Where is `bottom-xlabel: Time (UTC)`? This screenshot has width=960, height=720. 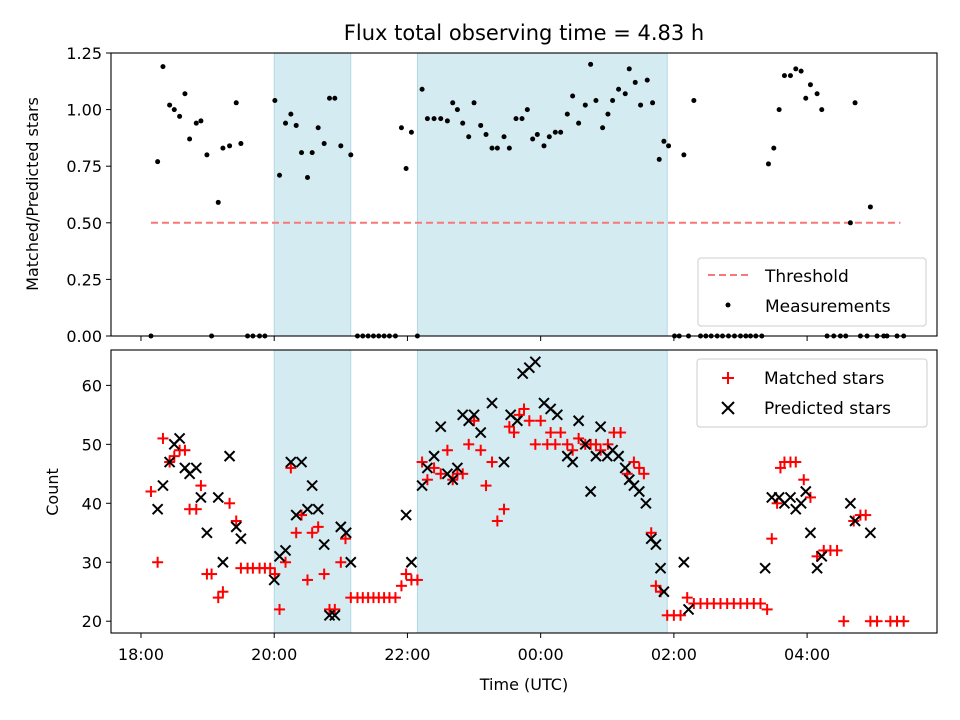 bottom-xlabel: Time (UTC) is located at coordinates (523, 684).